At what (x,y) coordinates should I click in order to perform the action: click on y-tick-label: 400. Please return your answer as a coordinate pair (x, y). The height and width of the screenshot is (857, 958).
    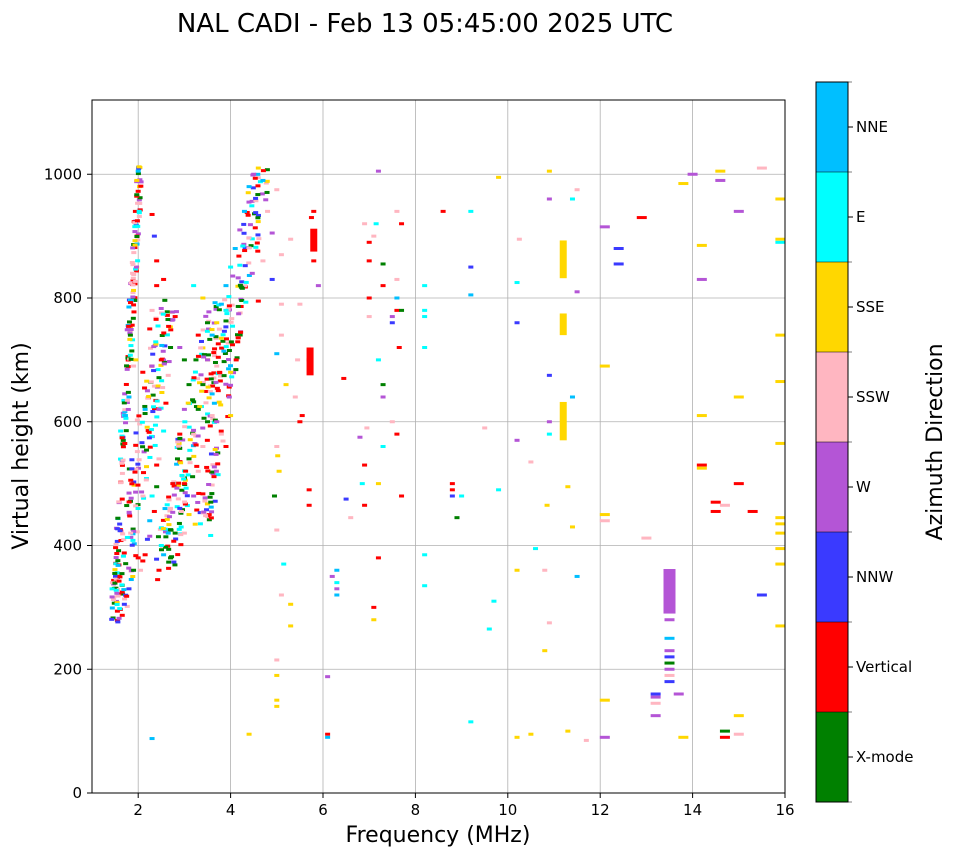
    Looking at the image, I should click on (67, 546).